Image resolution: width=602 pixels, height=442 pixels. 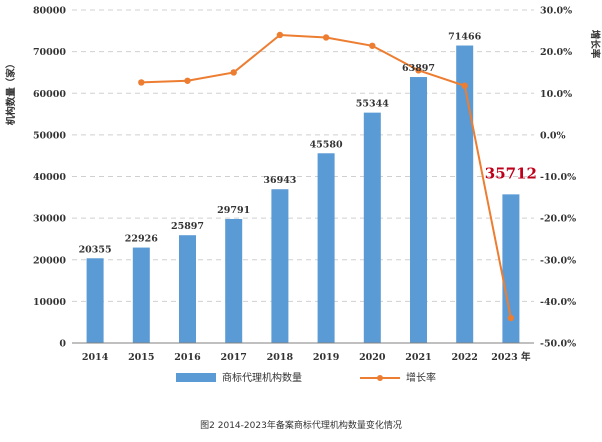 I want to click on bar-value-label: 20355, so click(x=95, y=249).